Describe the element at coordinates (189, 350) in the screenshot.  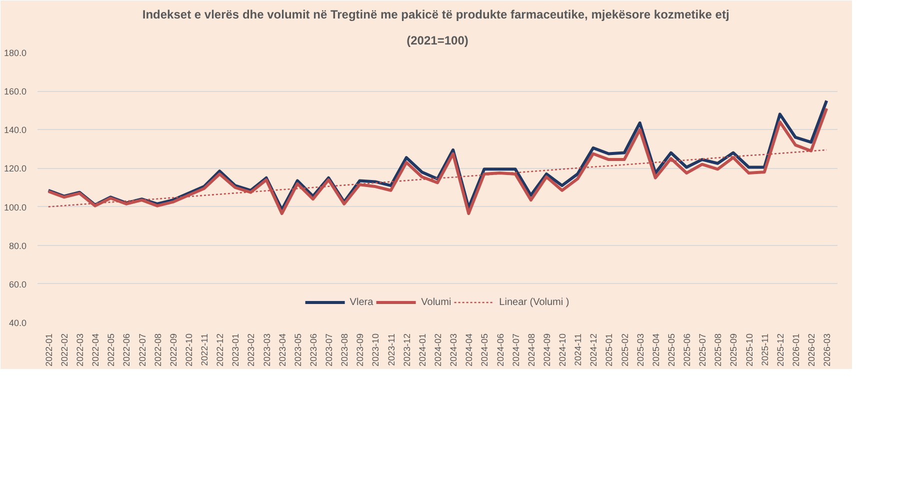
I see `x-tick-label: 2022-10` at that location.